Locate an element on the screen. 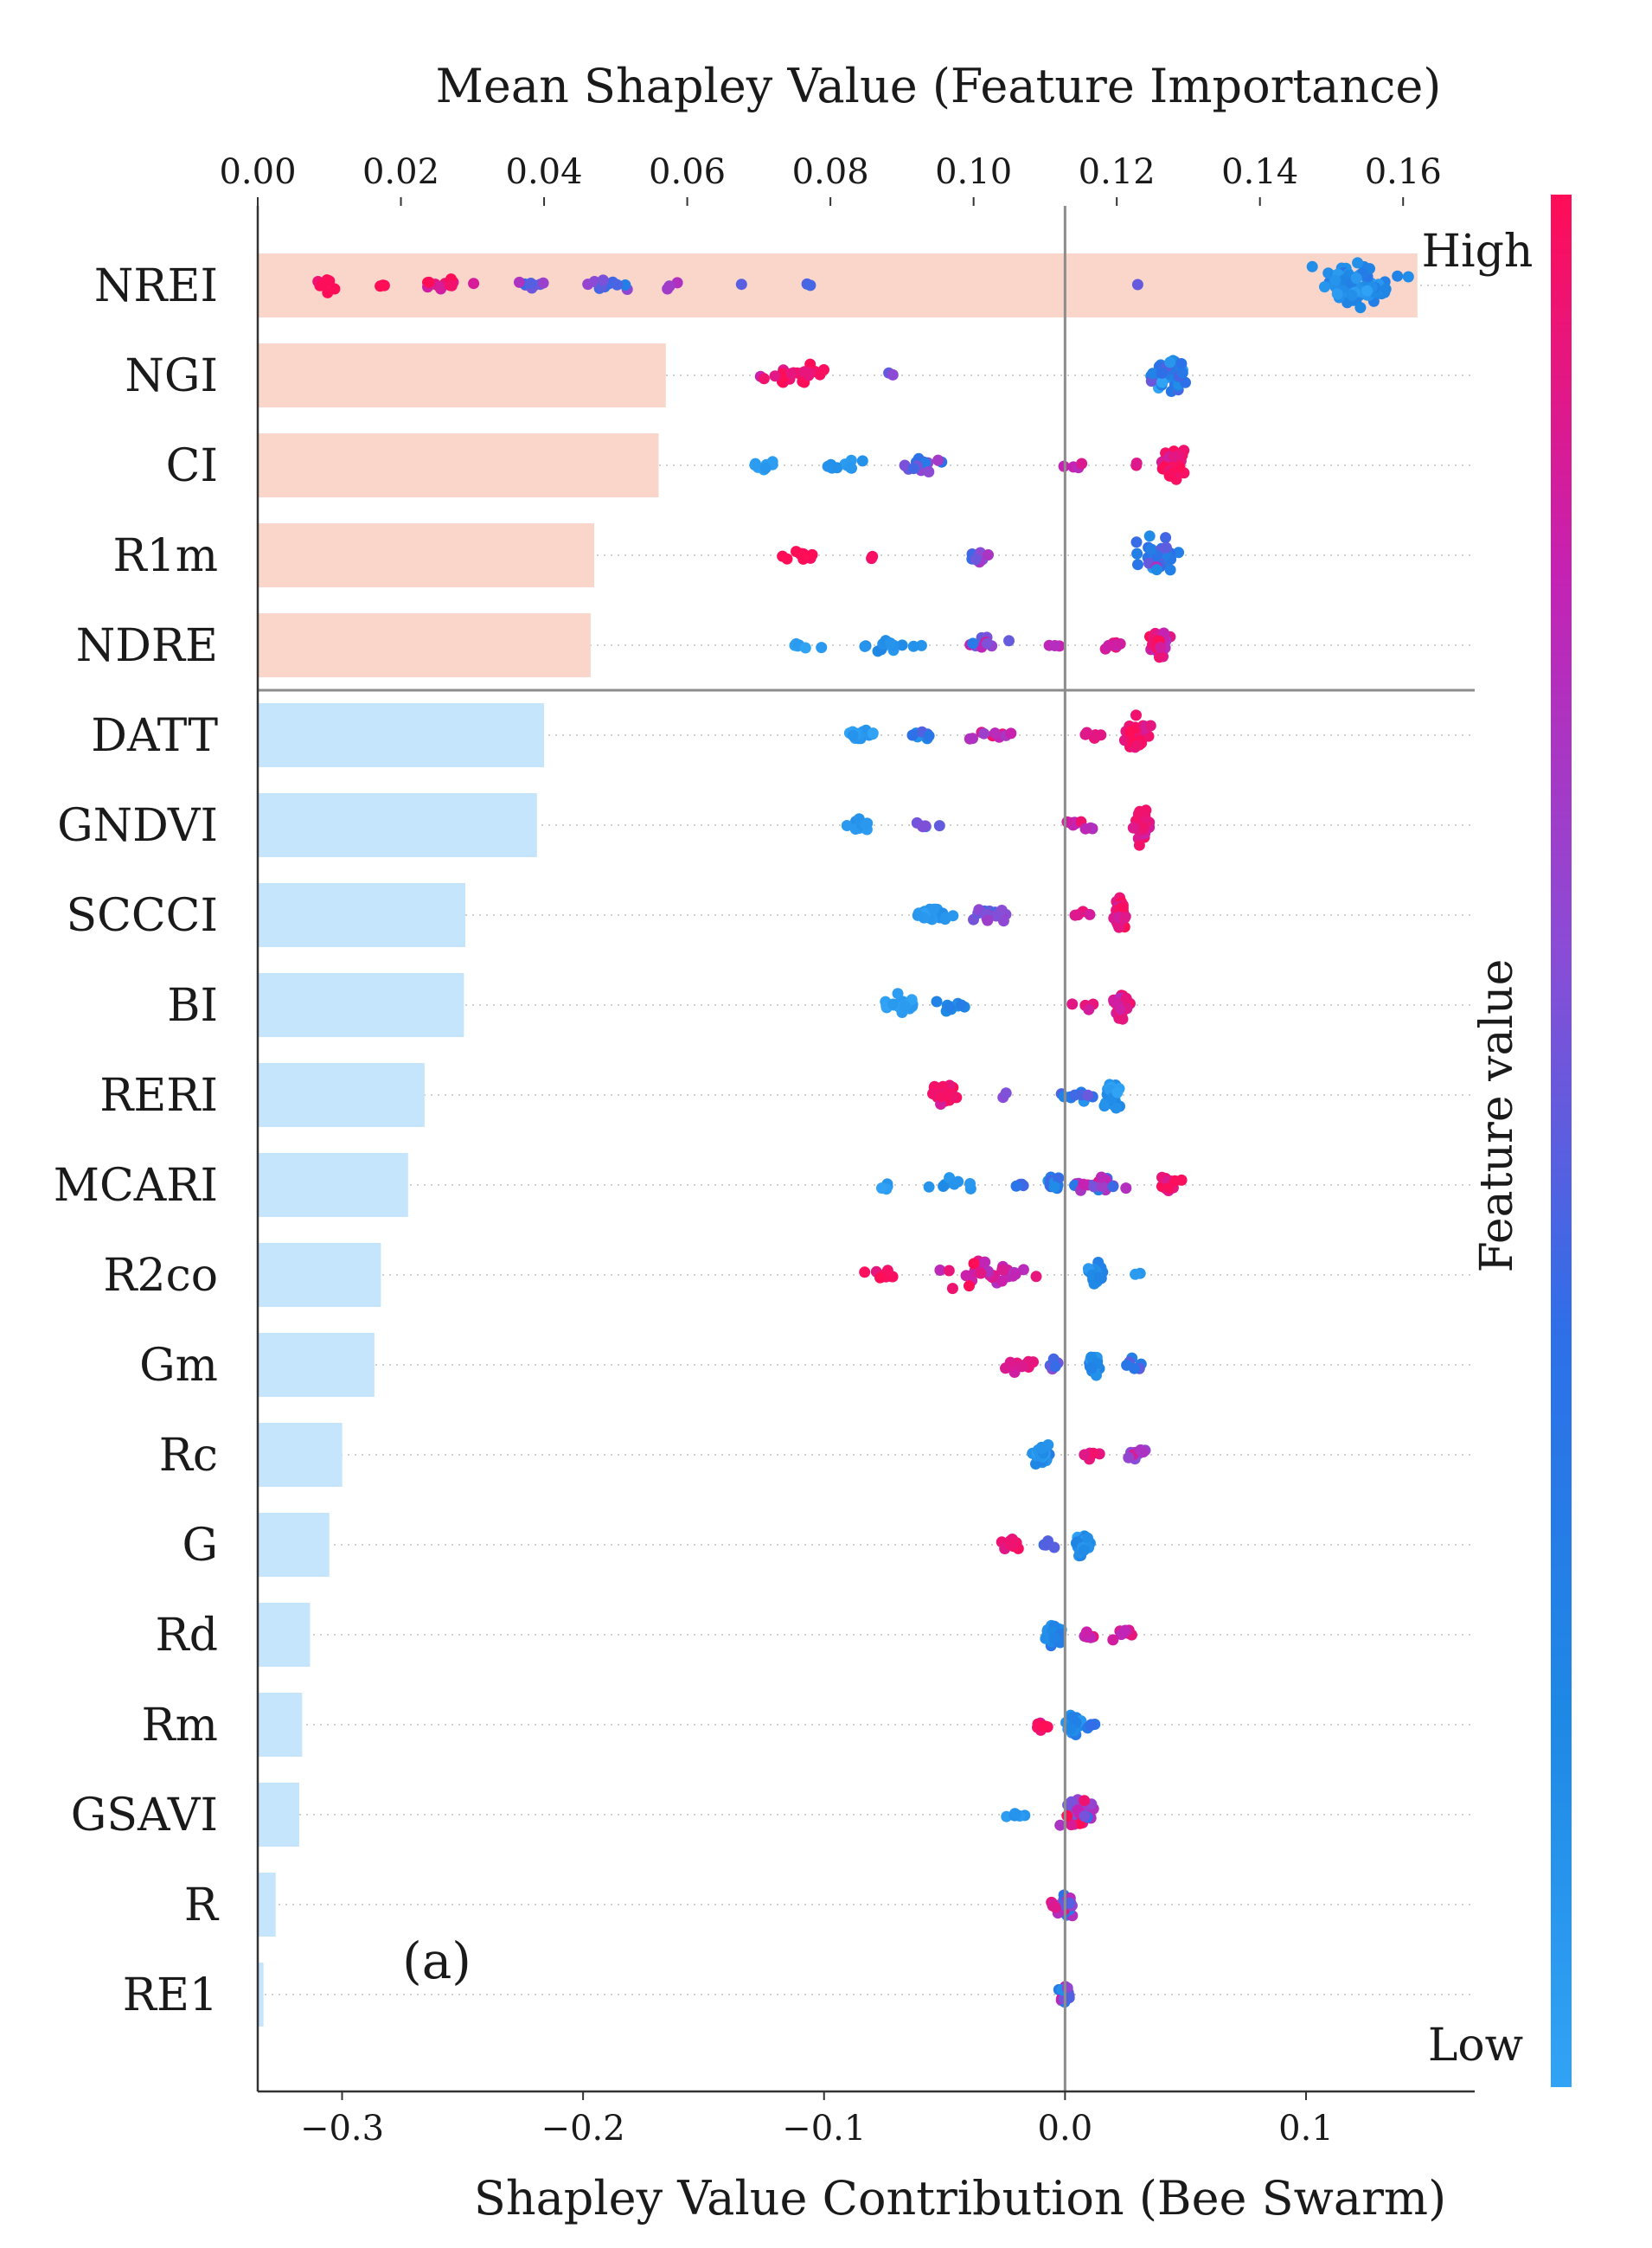 This screenshot has width=1652, height=2248. swarm-point-rd is located at coordinates (1054, 1638).